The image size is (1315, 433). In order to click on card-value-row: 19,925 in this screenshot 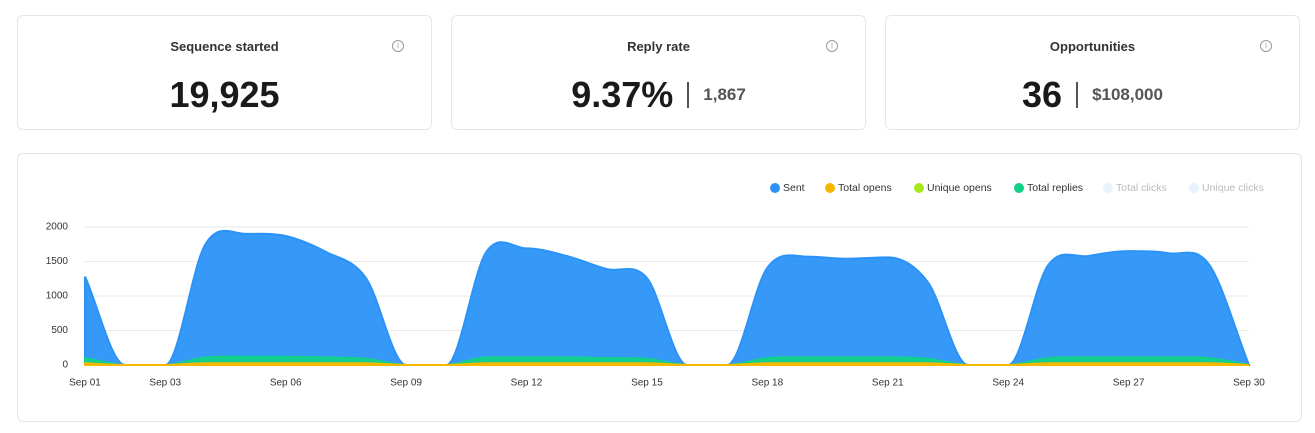, I will do `click(224, 95)`.